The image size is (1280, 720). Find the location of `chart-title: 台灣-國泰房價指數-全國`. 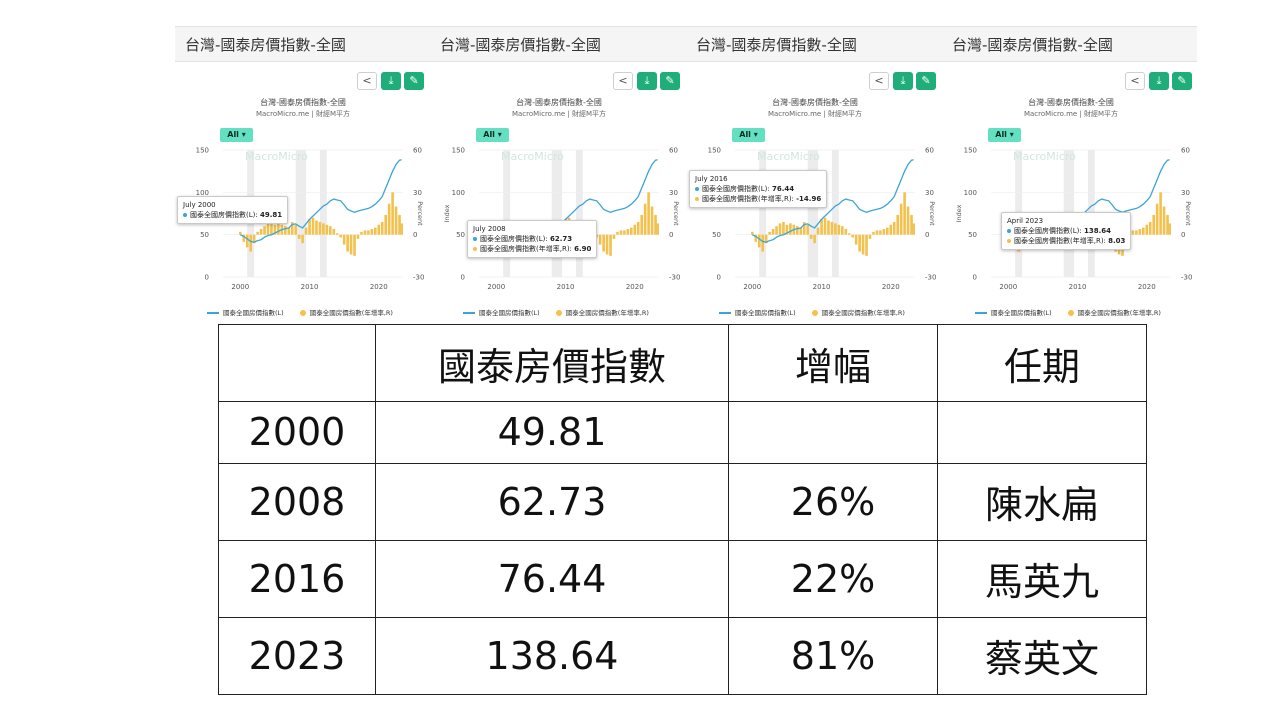

chart-title: 台灣-國泰房價指數-全國 is located at coordinates (1071, 102).